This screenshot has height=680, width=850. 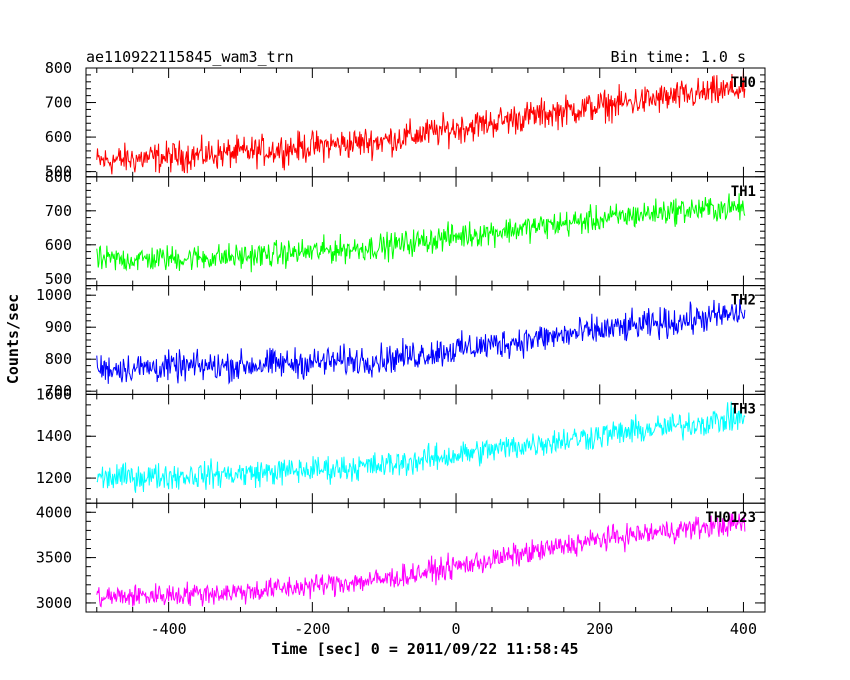 I want to click on y-tick-label: 1200, so click(x=54, y=478).